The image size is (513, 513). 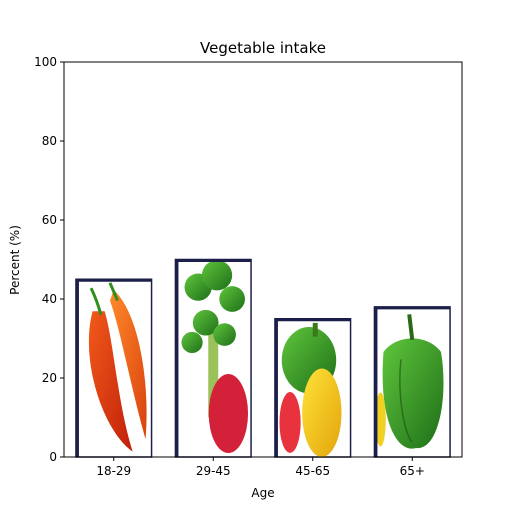 What do you see at coordinates (49, 299) in the screenshot?
I see `y-tick-label: 40` at bounding box center [49, 299].